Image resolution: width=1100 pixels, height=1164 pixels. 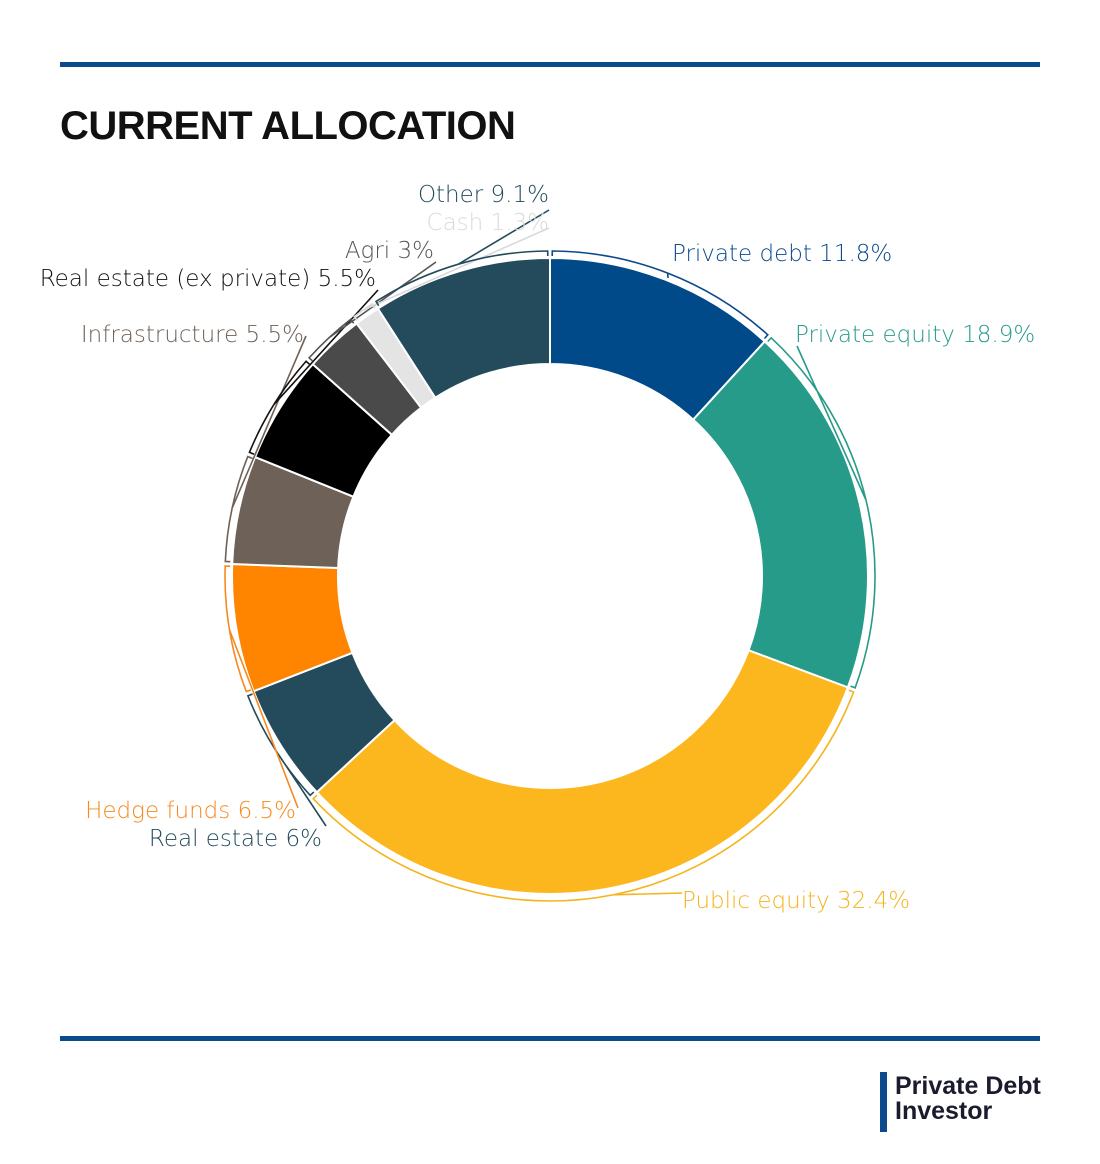 I want to click on label-other: Other 9.1%, so click(x=483, y=195).